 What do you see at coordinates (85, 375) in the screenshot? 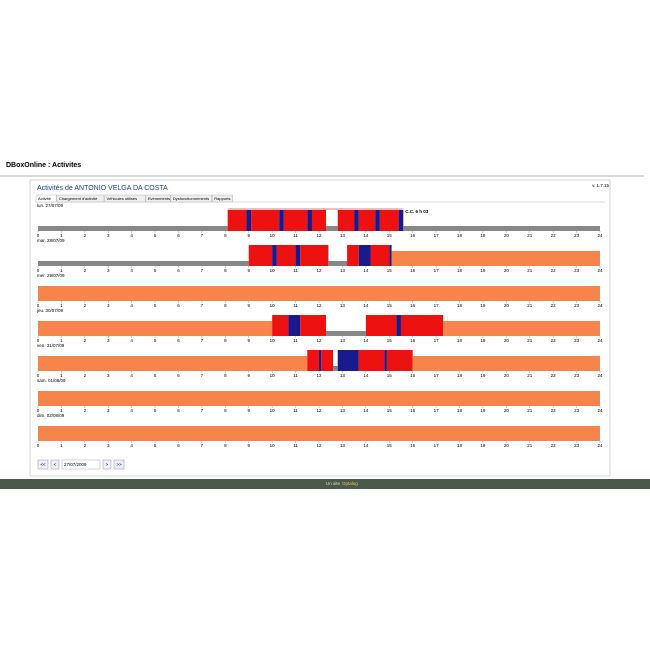
I see `hour-label: 2` at bounding box center [85, 375].